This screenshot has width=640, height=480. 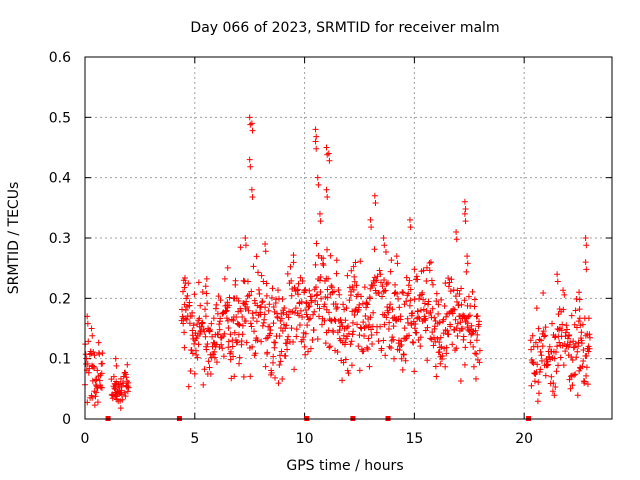 I want to click on y-tick-label: 0.3, so click(x=60, y=239).